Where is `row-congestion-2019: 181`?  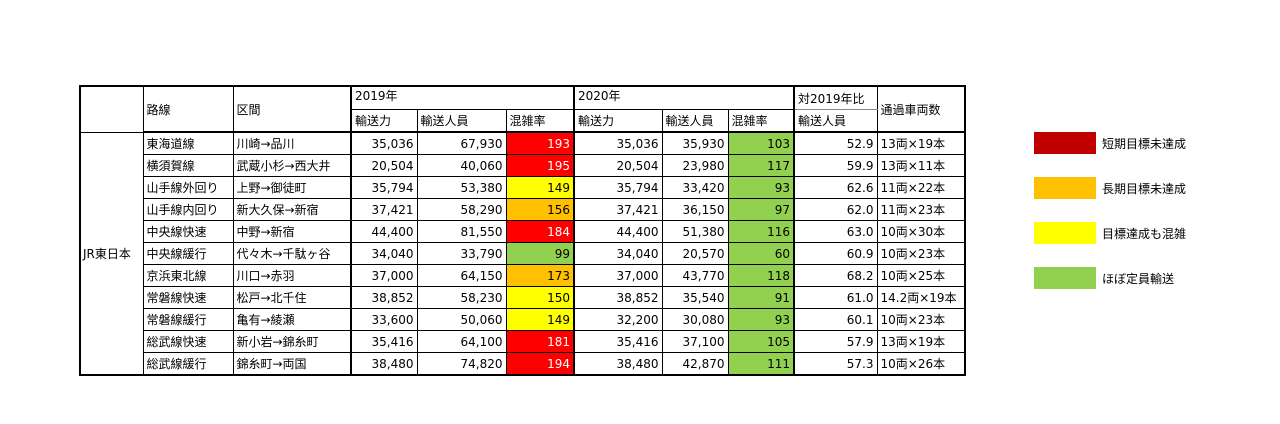
row-congestion-2019: 181 is located at coordinates (540, 341).